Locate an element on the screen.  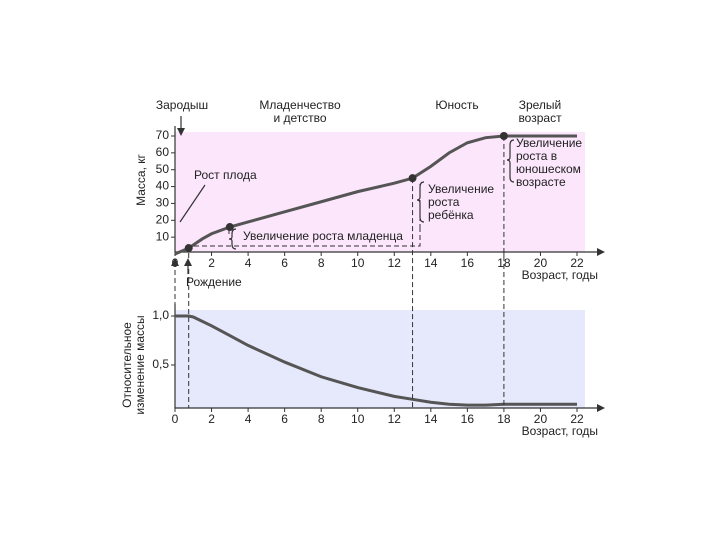
annotation: Рост плода is located at coordinates (225, 175).